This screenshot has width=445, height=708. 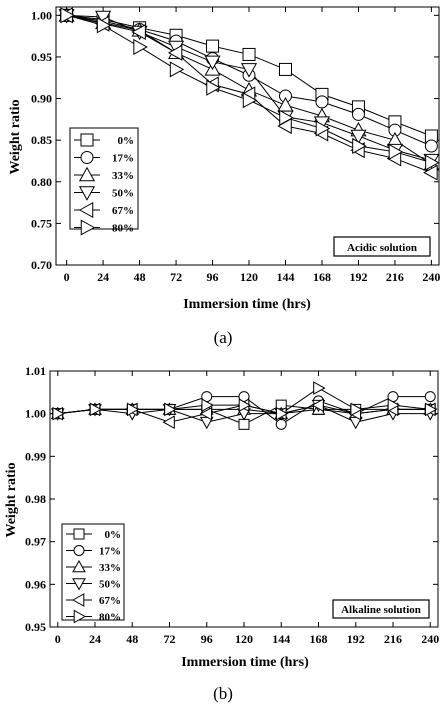 I want to click on y-tick-label-alkaline: 1.00, so click(x=35, y=414).